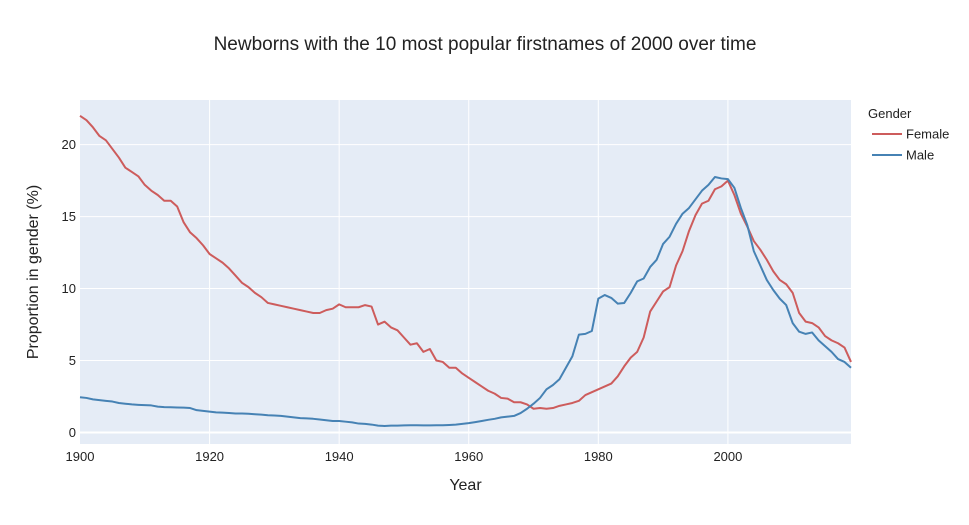  I want to click on y-axis-ticks: 0 5 10 15 20, so click(69, 288).